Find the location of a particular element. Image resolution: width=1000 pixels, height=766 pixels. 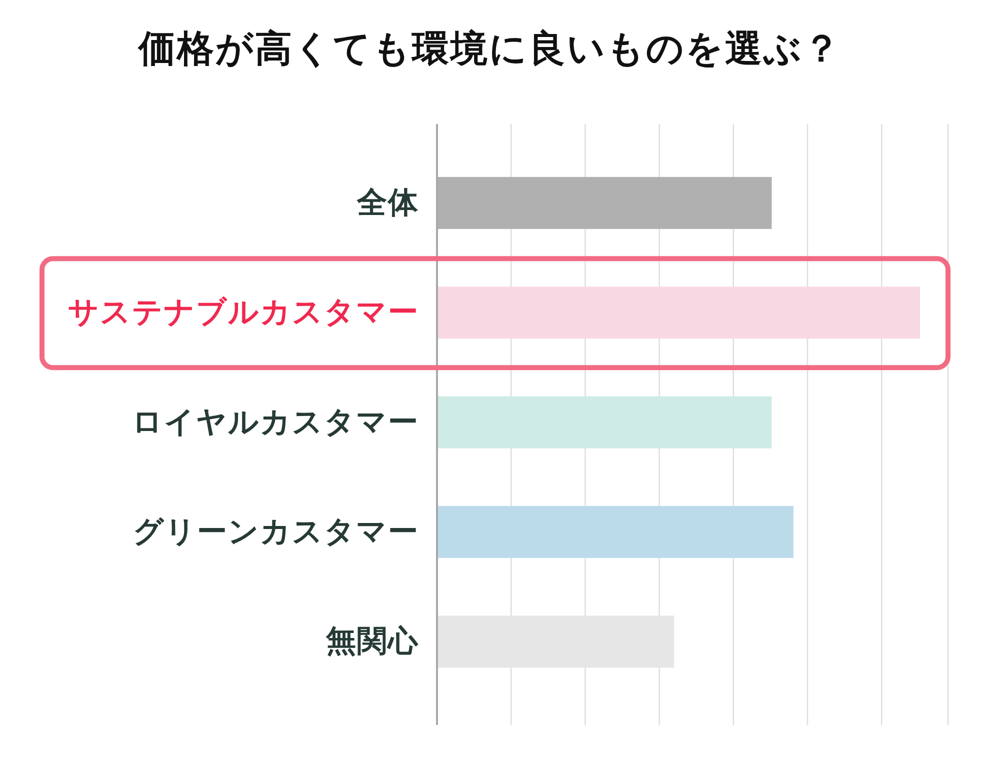

y-tick-label: グリーンカスタマー is located at coordinates (276, 531).